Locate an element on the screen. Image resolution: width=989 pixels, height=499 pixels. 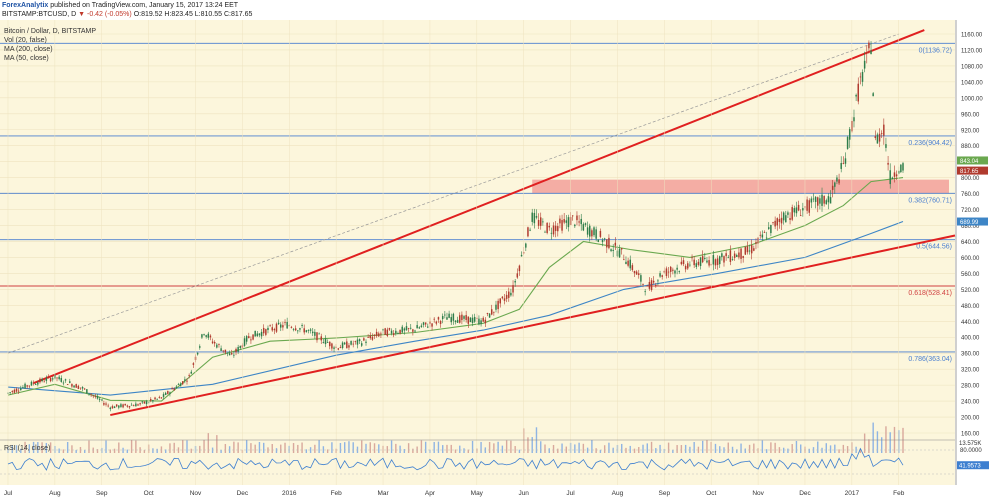
brand-name: ForexAnalytix is located at coordinates (25, 5).